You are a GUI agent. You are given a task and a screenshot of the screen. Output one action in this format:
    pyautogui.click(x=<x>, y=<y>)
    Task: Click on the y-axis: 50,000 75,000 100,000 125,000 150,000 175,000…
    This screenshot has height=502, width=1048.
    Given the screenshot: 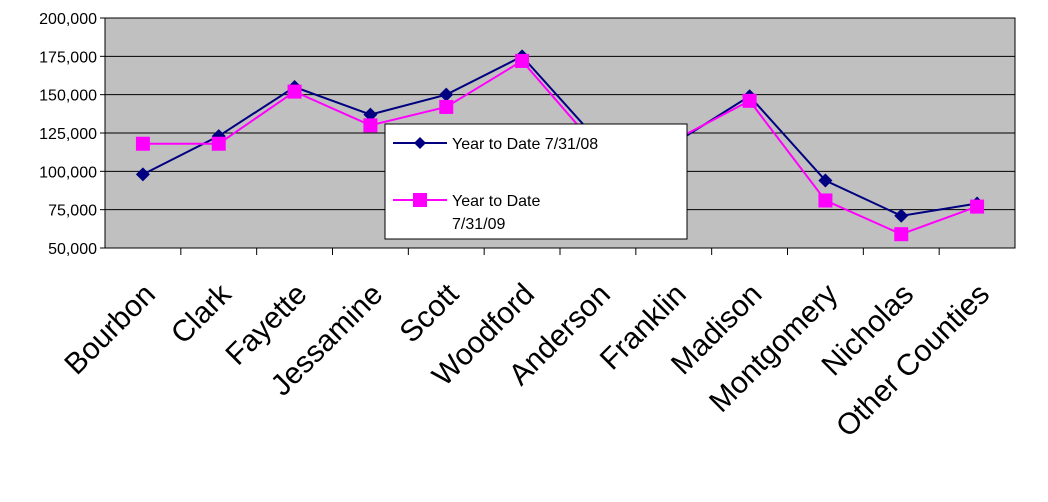 What is the action you would take?
    pyautogui.click(x=72, y=134)
    